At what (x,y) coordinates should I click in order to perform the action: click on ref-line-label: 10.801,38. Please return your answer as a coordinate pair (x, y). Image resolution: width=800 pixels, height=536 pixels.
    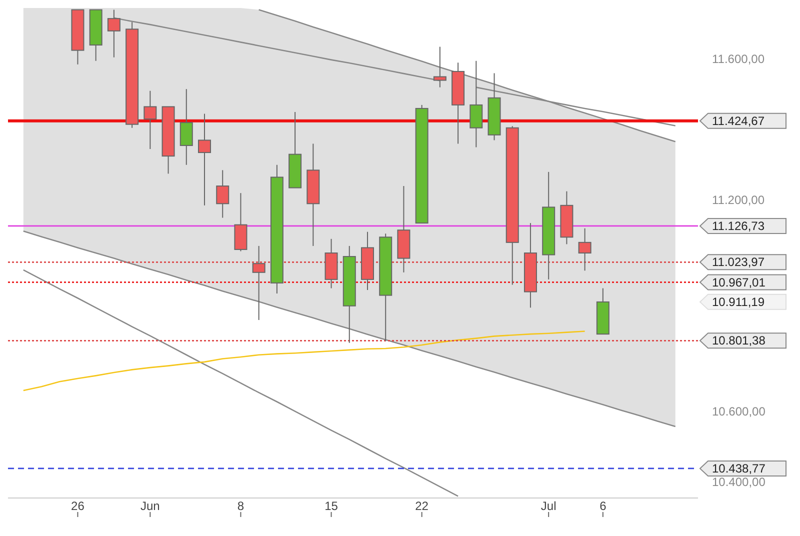
    Looking at the image, I should click on (739, 341).